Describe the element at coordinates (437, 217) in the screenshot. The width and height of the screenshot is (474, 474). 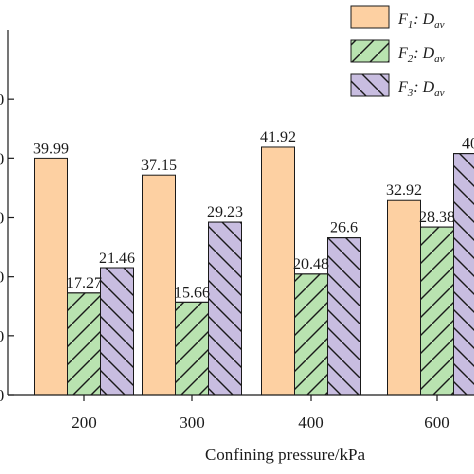
I see `data-label-series2-600: 28.38` at that location.